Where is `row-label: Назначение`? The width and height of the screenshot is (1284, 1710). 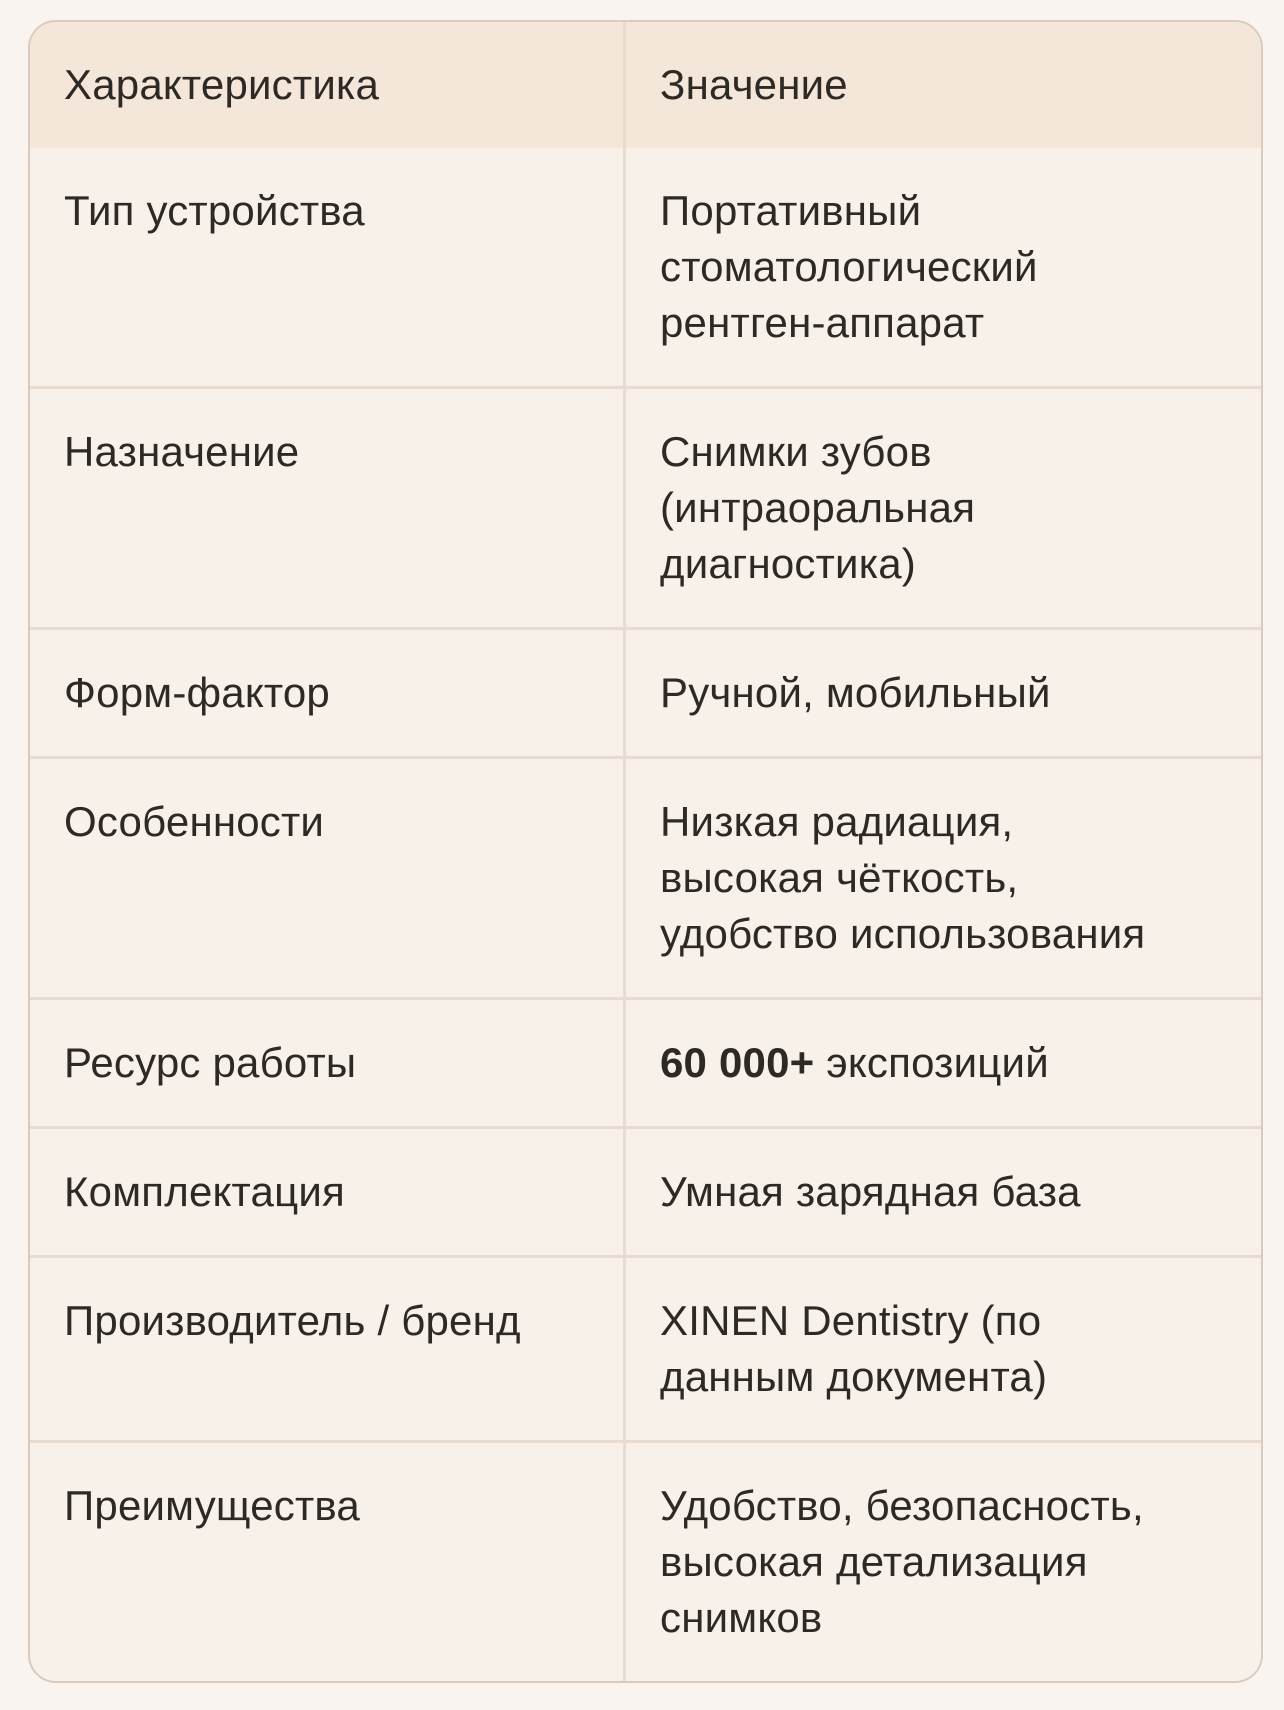 row-label: Назначение is located at coordinates (182, 451).